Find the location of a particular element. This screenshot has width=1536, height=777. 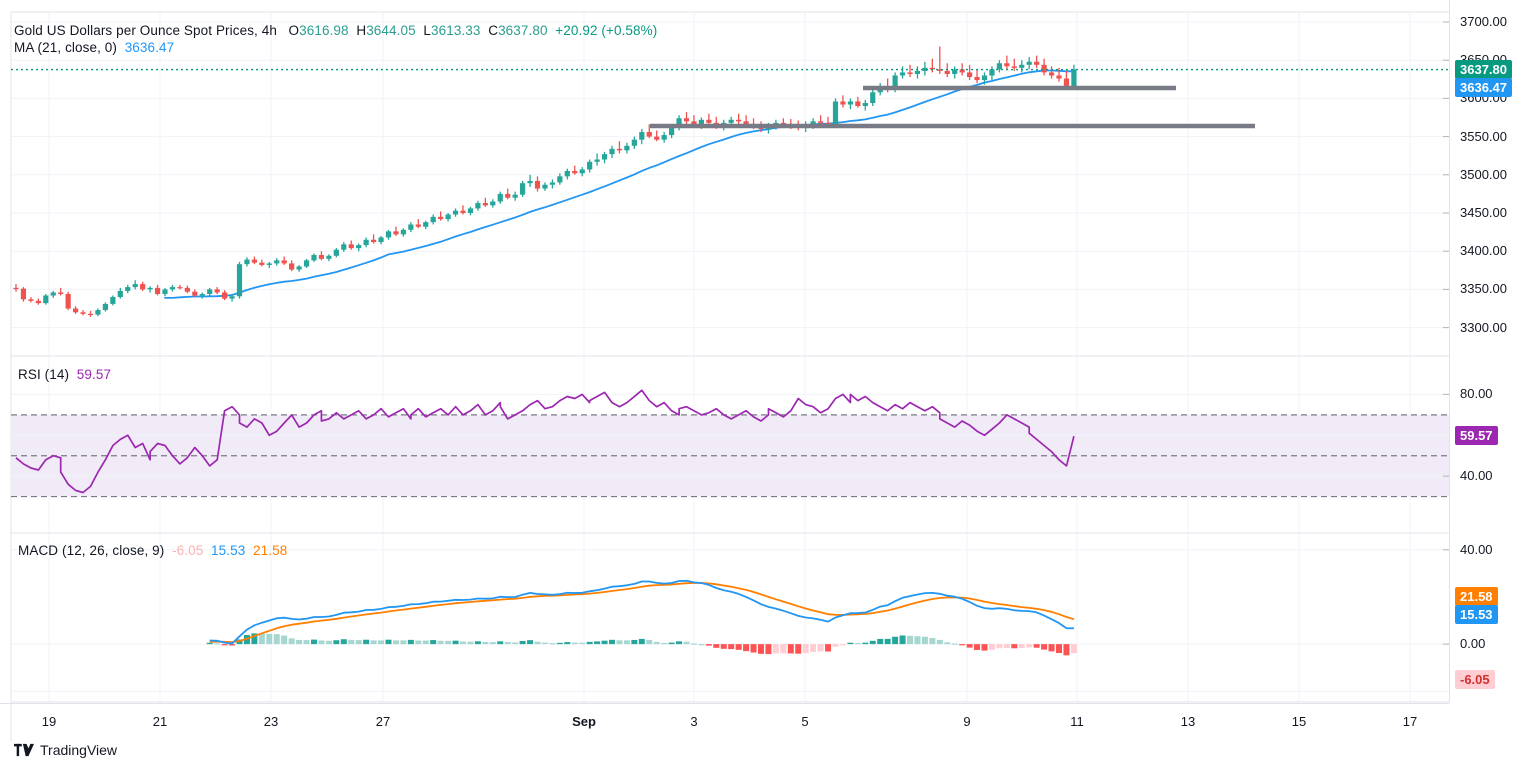

time-axis-tick: 11 is located at coordinates (1077, 721).